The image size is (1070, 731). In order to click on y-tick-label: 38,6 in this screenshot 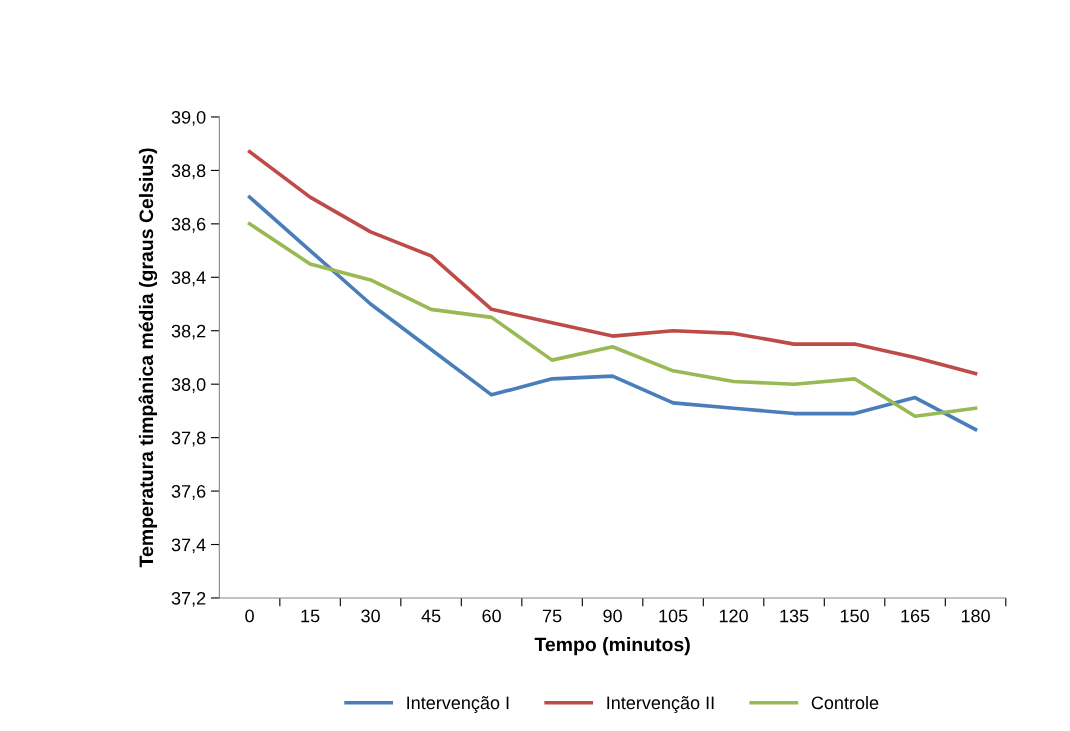, I will do `click(188, 225)`.